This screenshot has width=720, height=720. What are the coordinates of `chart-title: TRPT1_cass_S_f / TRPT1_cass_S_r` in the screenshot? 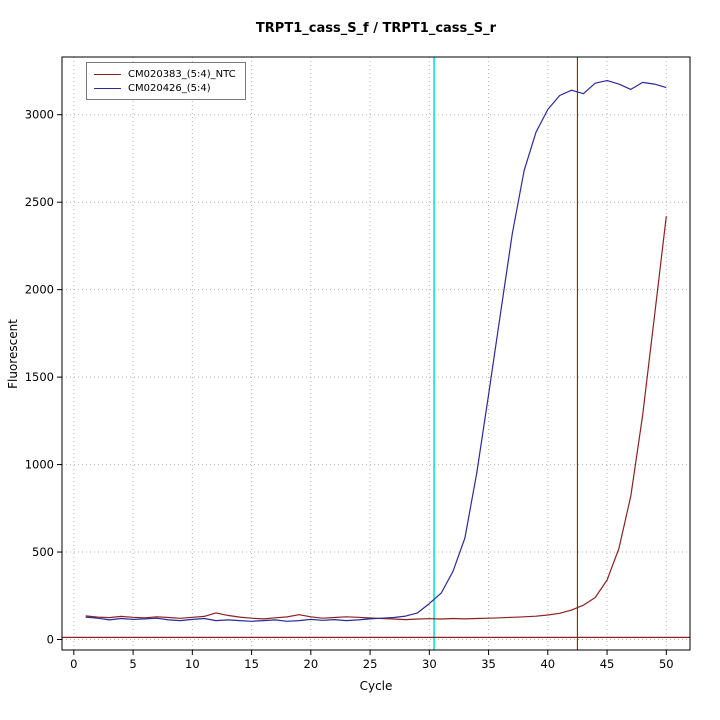 It's located at (376, 28).